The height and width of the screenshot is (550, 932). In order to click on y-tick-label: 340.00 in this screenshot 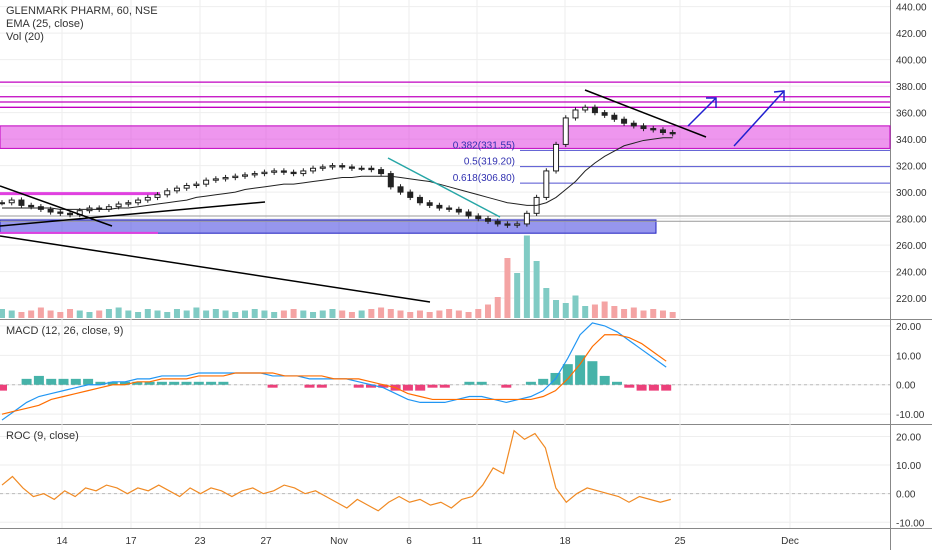, I will do `click(911, 140)`.